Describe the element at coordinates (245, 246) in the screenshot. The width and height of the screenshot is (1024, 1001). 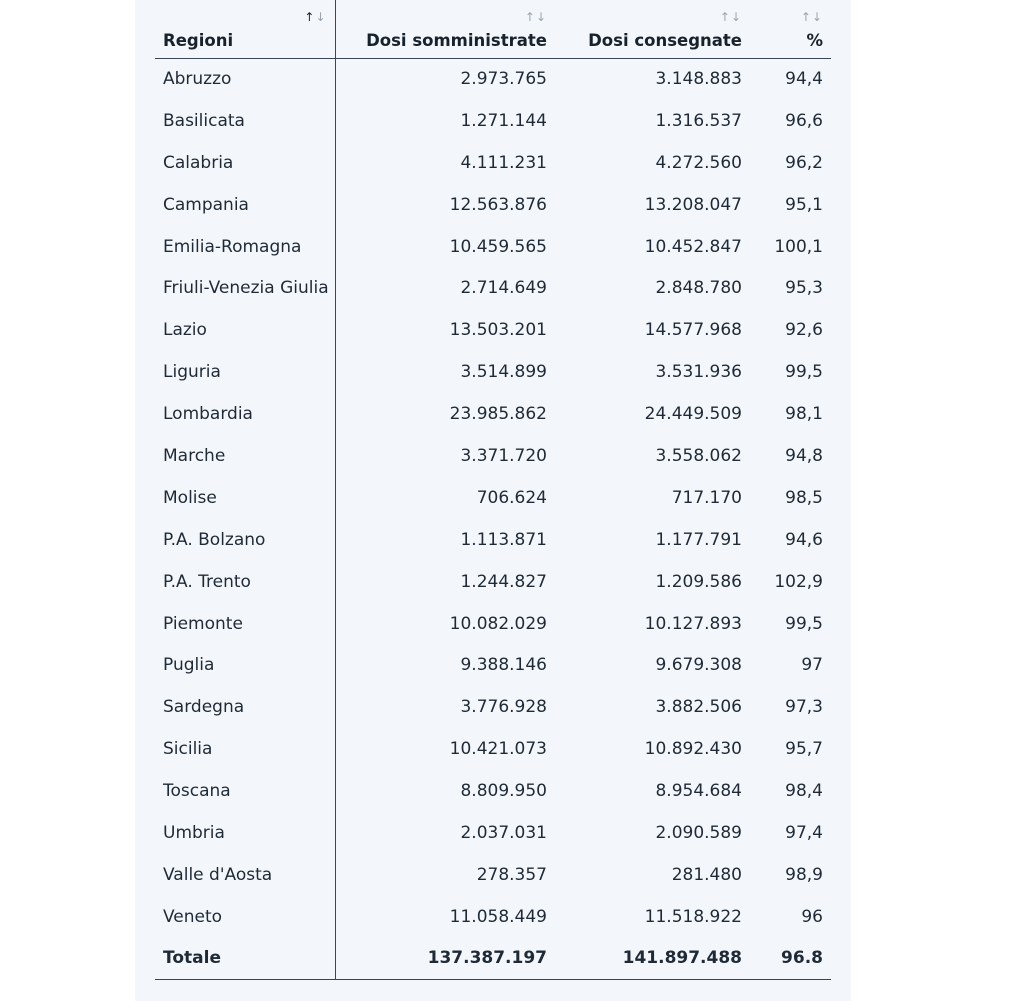
I see `cell-region: Emilia-Romagna` at that location.